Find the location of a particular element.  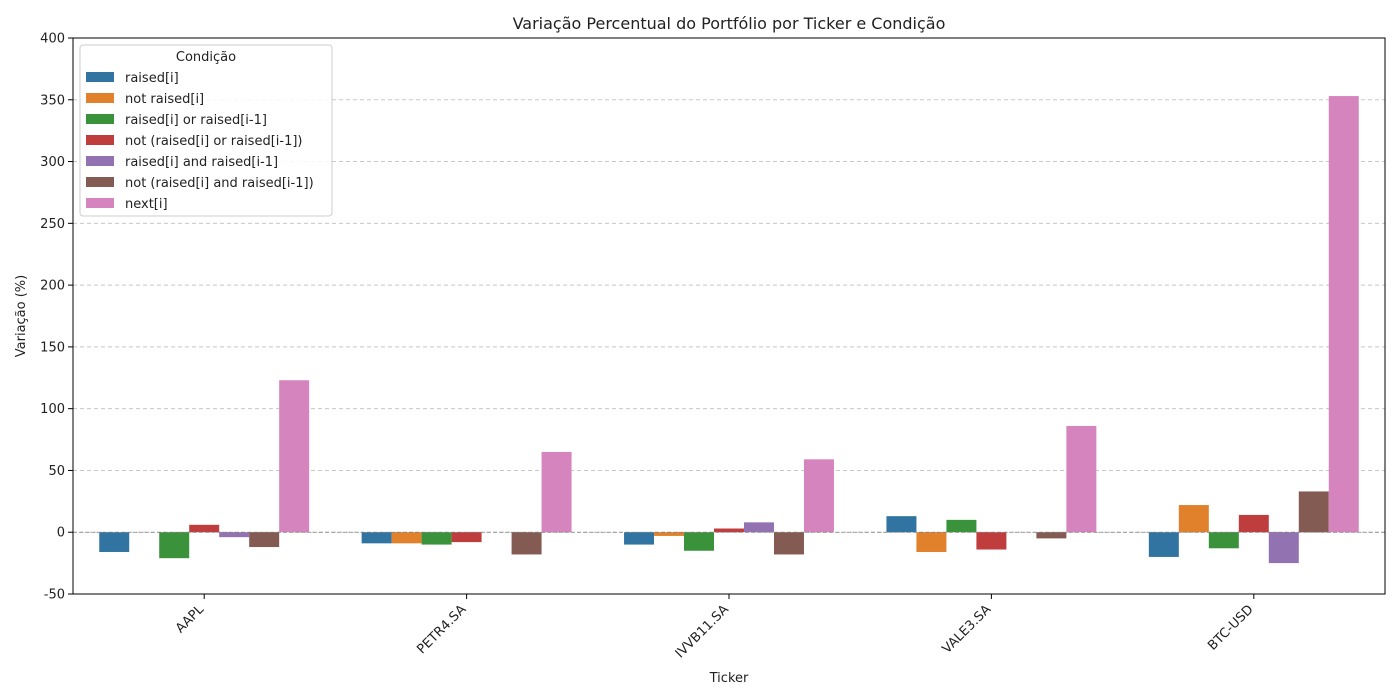

legend-label: raised[i] is located at coordinates (152, 78).